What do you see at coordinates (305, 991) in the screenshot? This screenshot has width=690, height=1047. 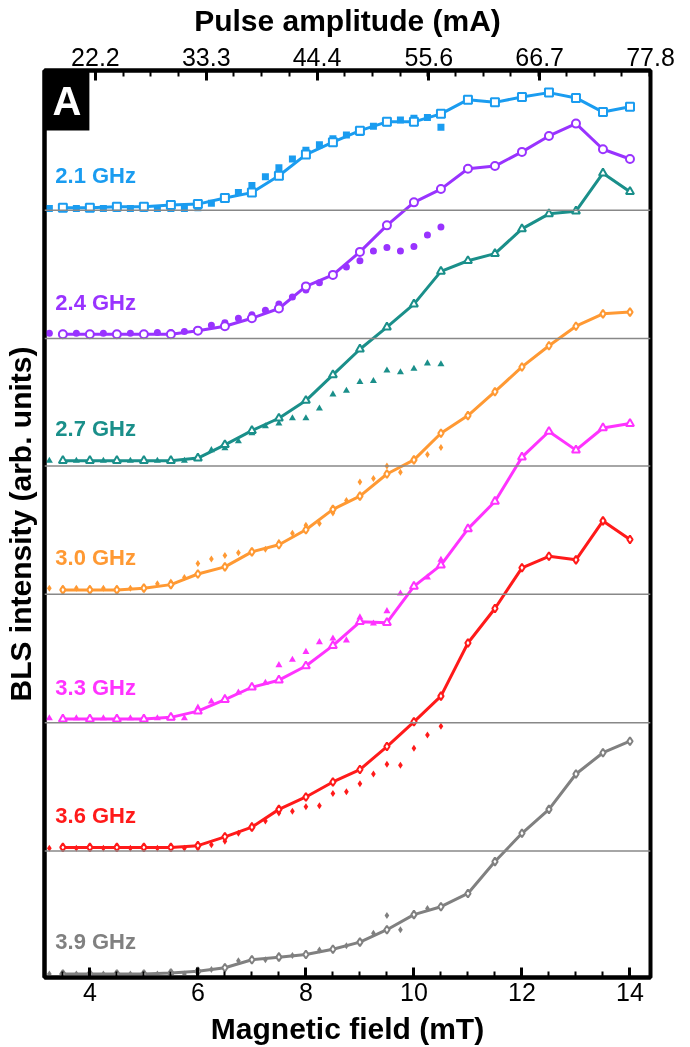 I see `x-tick-label: 8` at bounding box center [305, 991].